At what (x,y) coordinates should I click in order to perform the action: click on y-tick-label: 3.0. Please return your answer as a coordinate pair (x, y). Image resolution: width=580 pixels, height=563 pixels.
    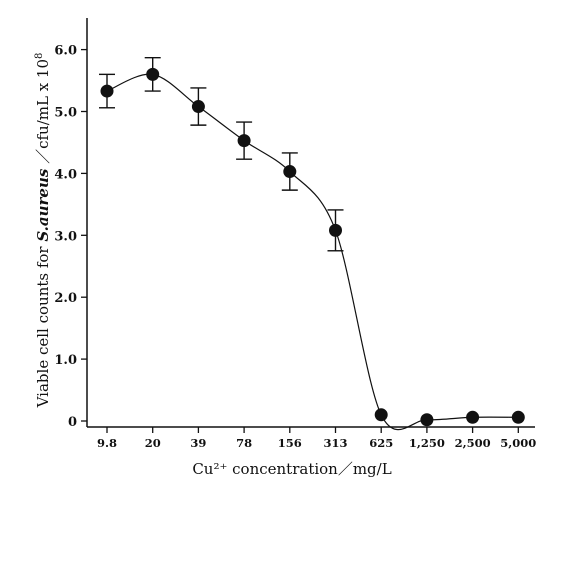
    Looking at the image, I should click on (65, 236).